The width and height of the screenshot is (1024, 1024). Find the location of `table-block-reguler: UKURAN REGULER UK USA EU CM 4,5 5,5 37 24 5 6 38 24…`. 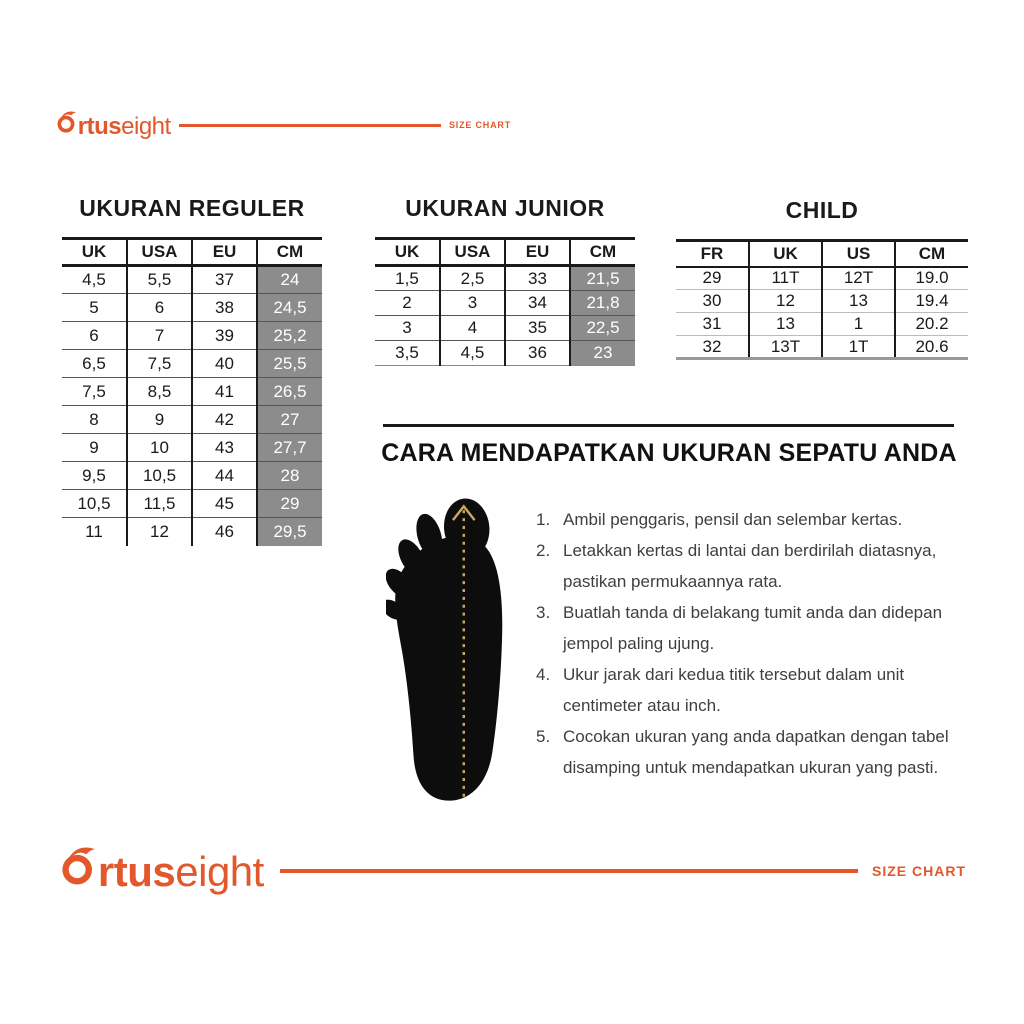

table-block-reguler: UKURAN REGULER UK USA EU CM 4,5 5,5 37 24 5 6 38 24… is located at coordinates (192, 370).